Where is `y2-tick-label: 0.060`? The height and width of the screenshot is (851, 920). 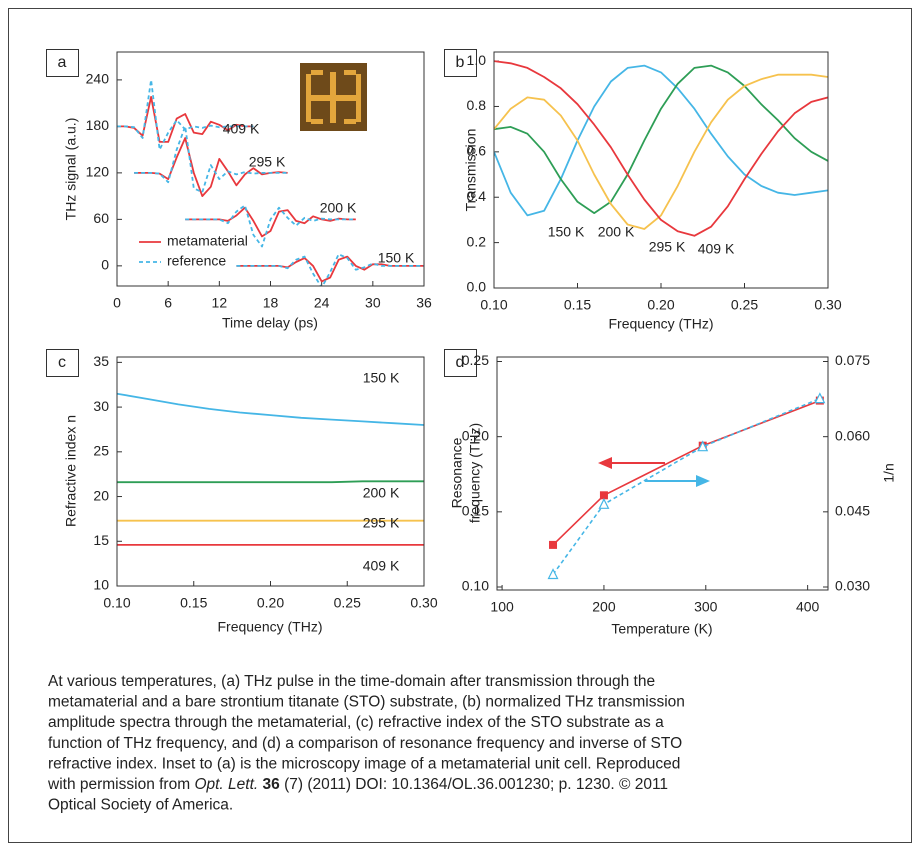 y2-tick-label: 0.060 is located at coordinates (852, 435).